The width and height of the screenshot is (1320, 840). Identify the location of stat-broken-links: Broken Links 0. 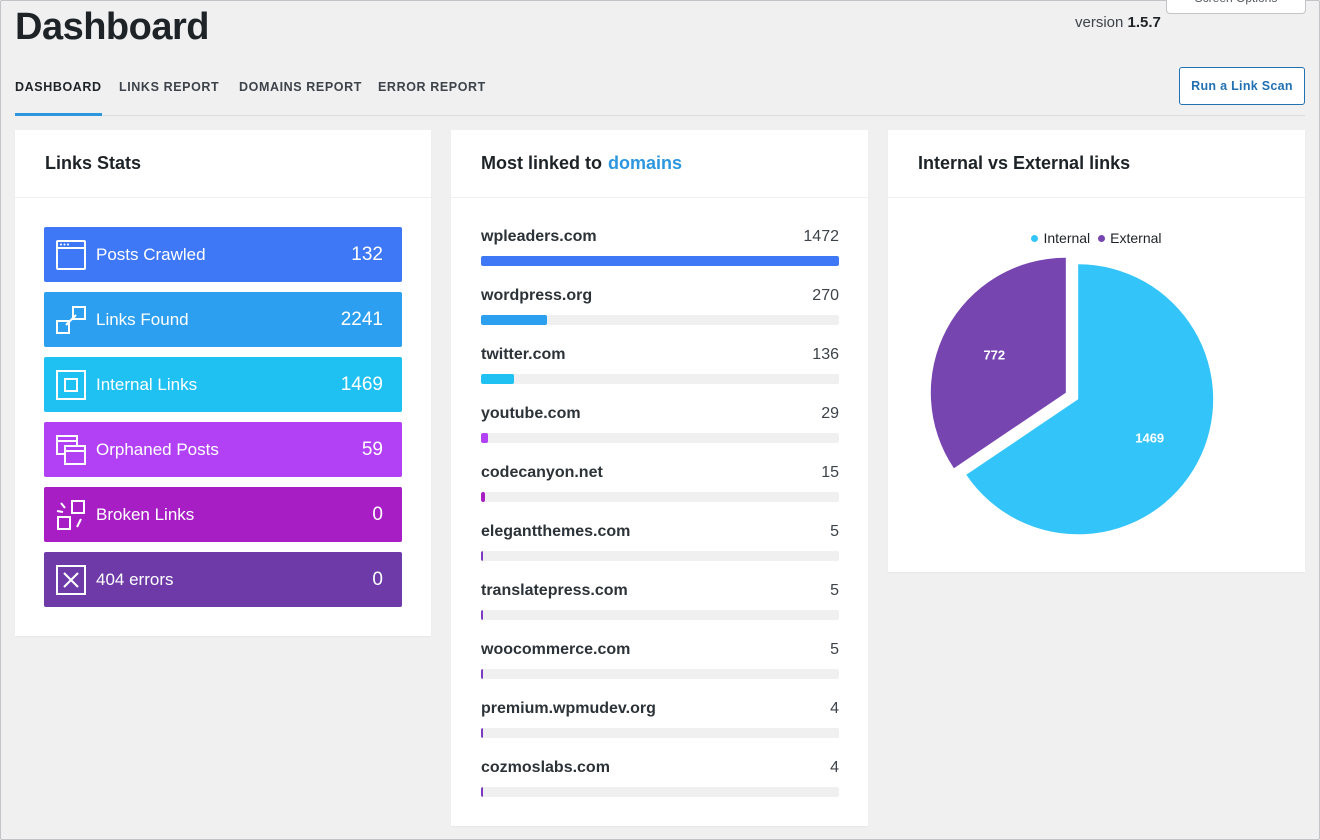
(223, 514).